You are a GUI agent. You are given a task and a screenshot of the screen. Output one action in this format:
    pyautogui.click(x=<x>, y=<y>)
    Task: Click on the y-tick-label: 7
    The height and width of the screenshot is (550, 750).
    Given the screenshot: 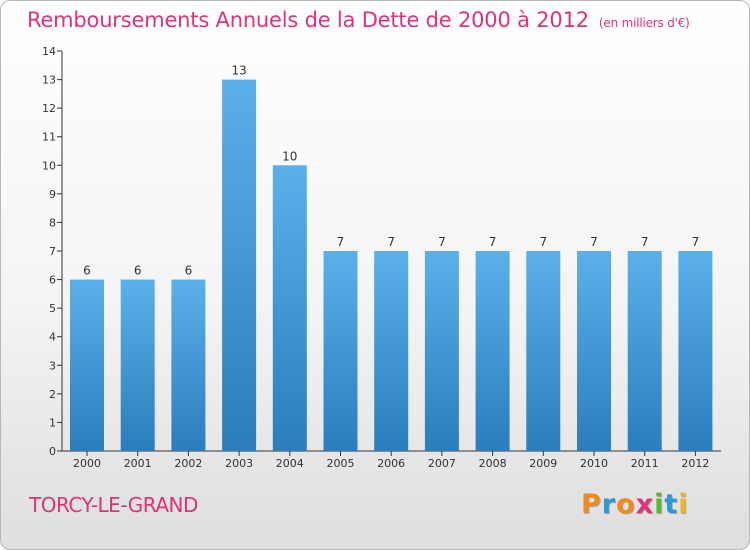 What is the action you would take?
    pyautogui.click(x=52, y=251)
    